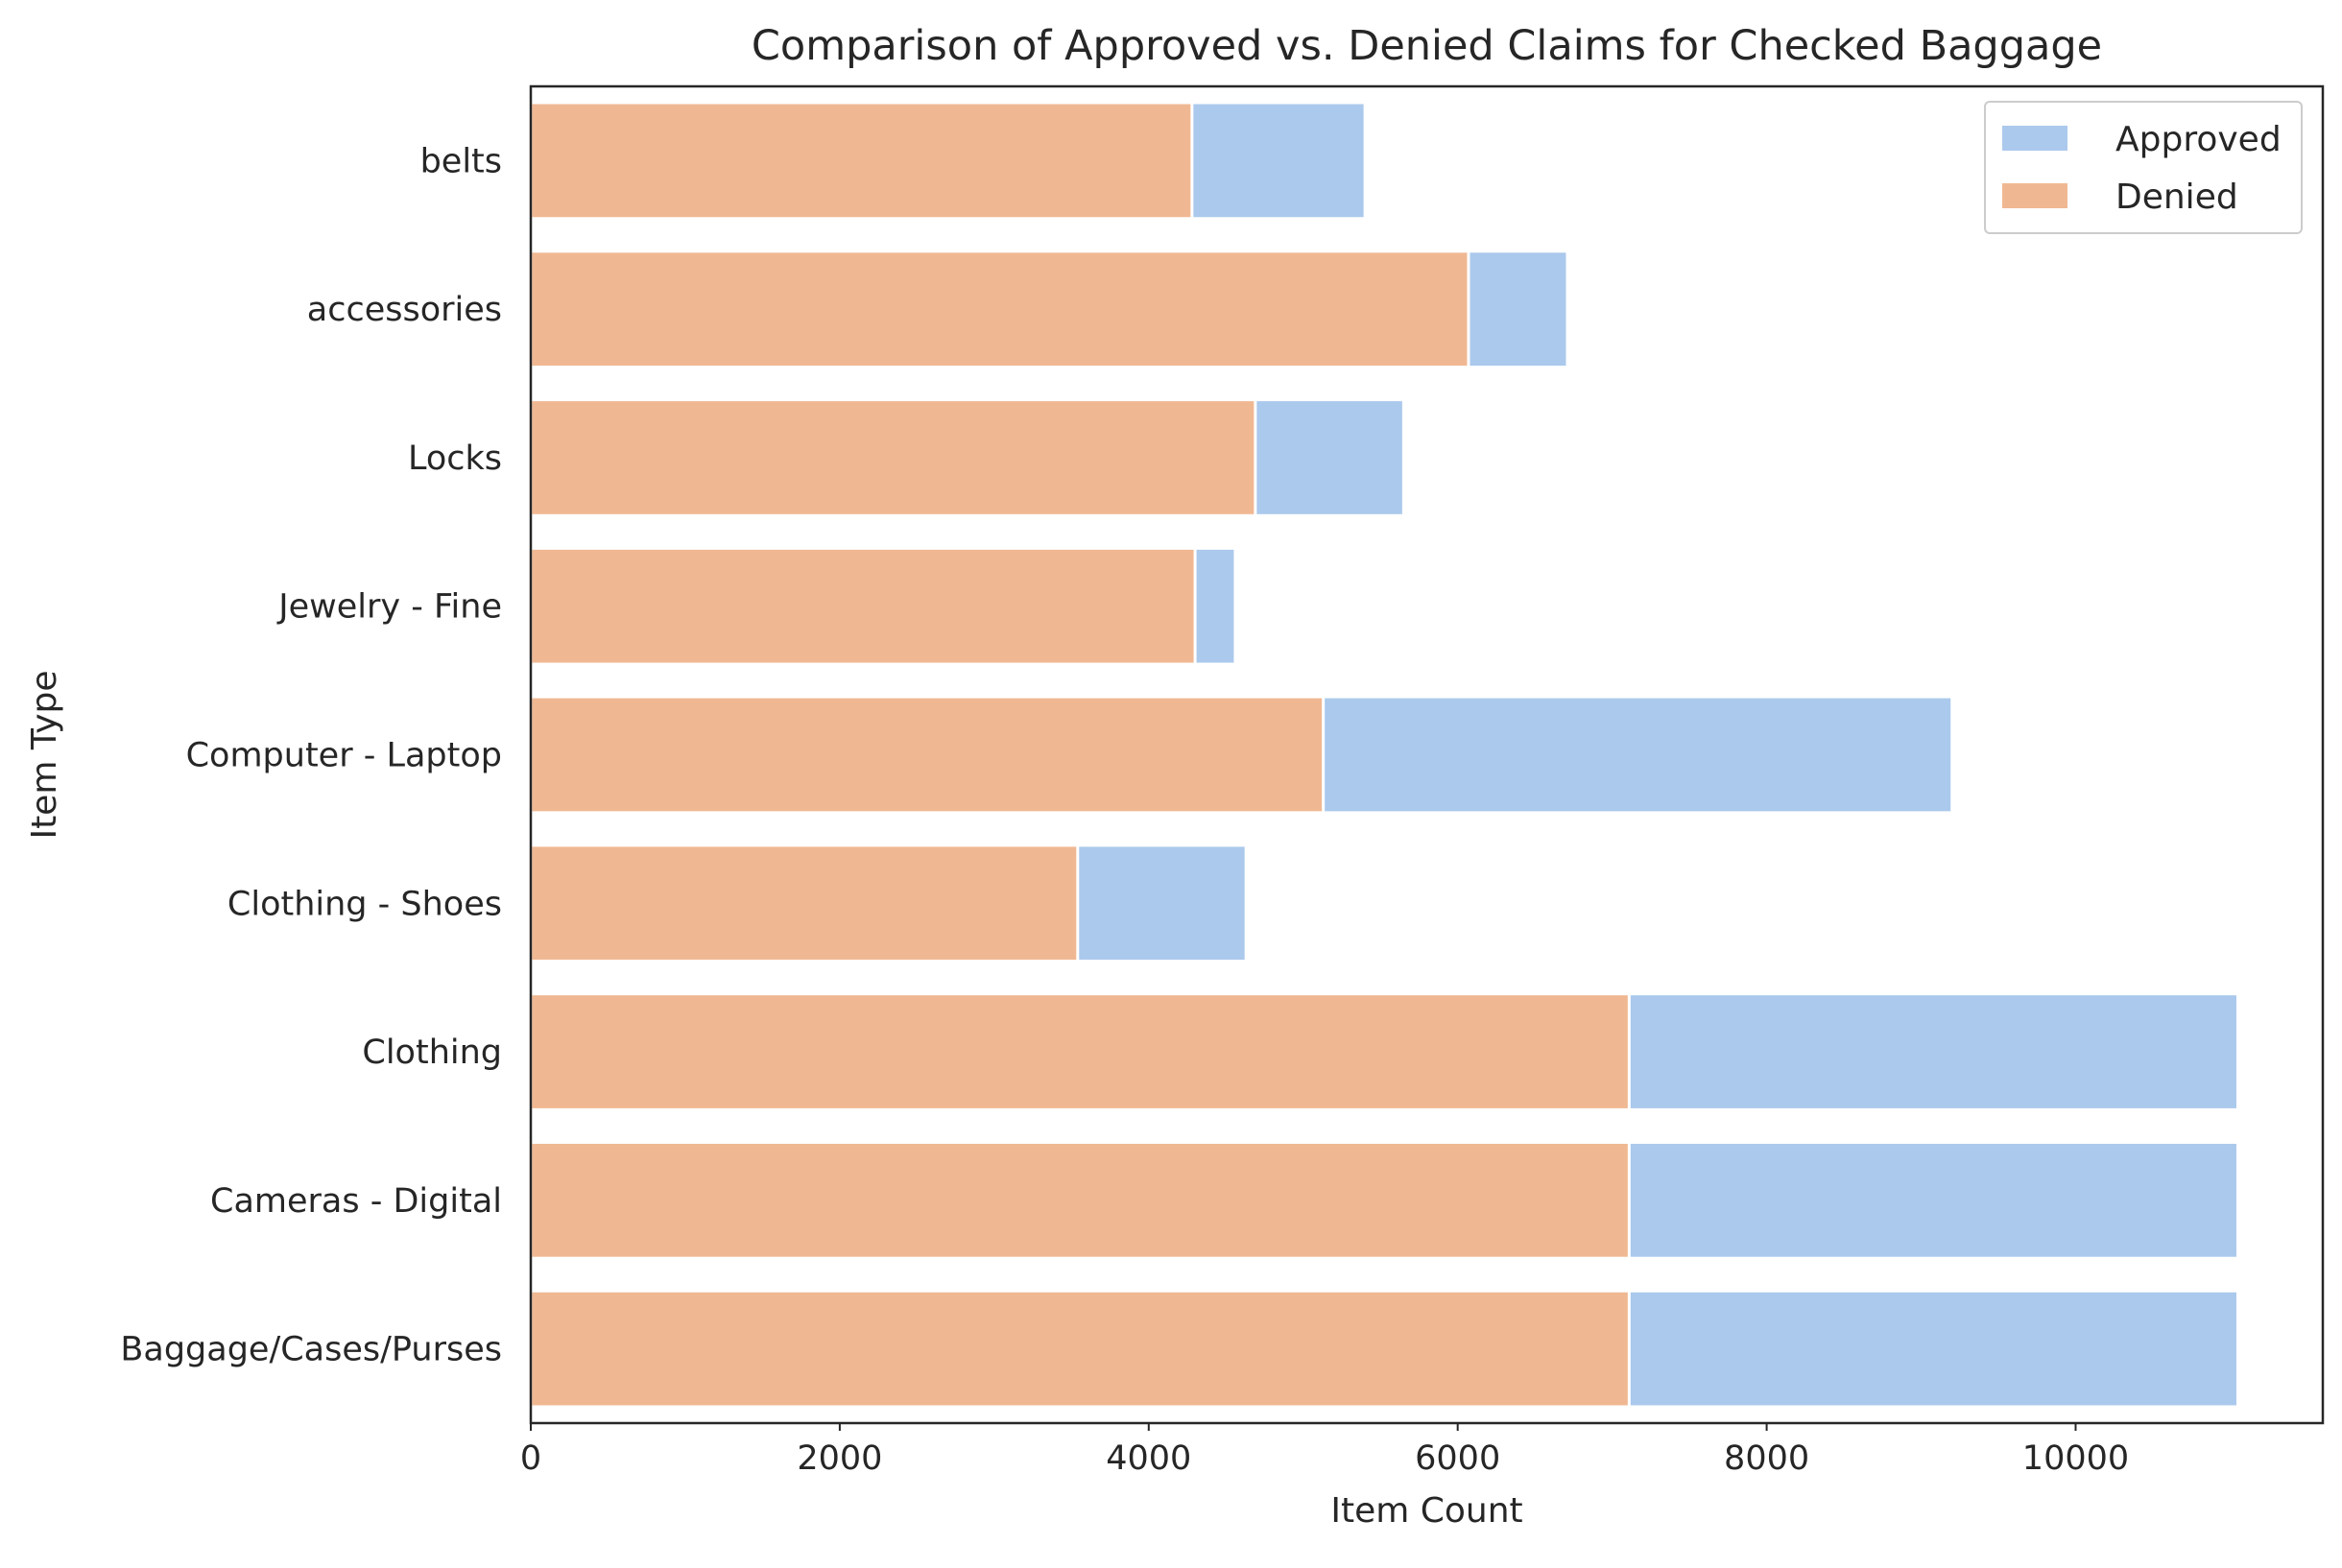 This screenshot has height=1568, width=2342. What do you see at coordinates (2143, 167) in the screenshot?
I see `legend: Approved Denied` at bounding box center [2143, 167].